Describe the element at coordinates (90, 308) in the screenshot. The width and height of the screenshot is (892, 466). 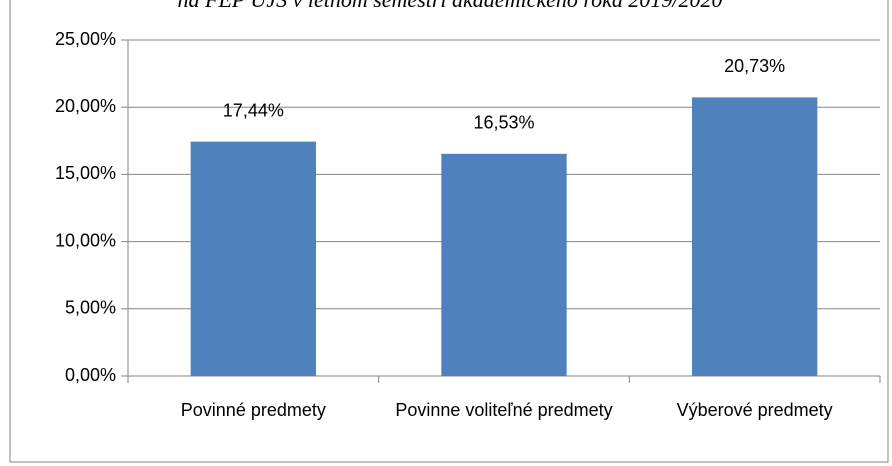
I see `y-tick-label: 5,00%` at that location.